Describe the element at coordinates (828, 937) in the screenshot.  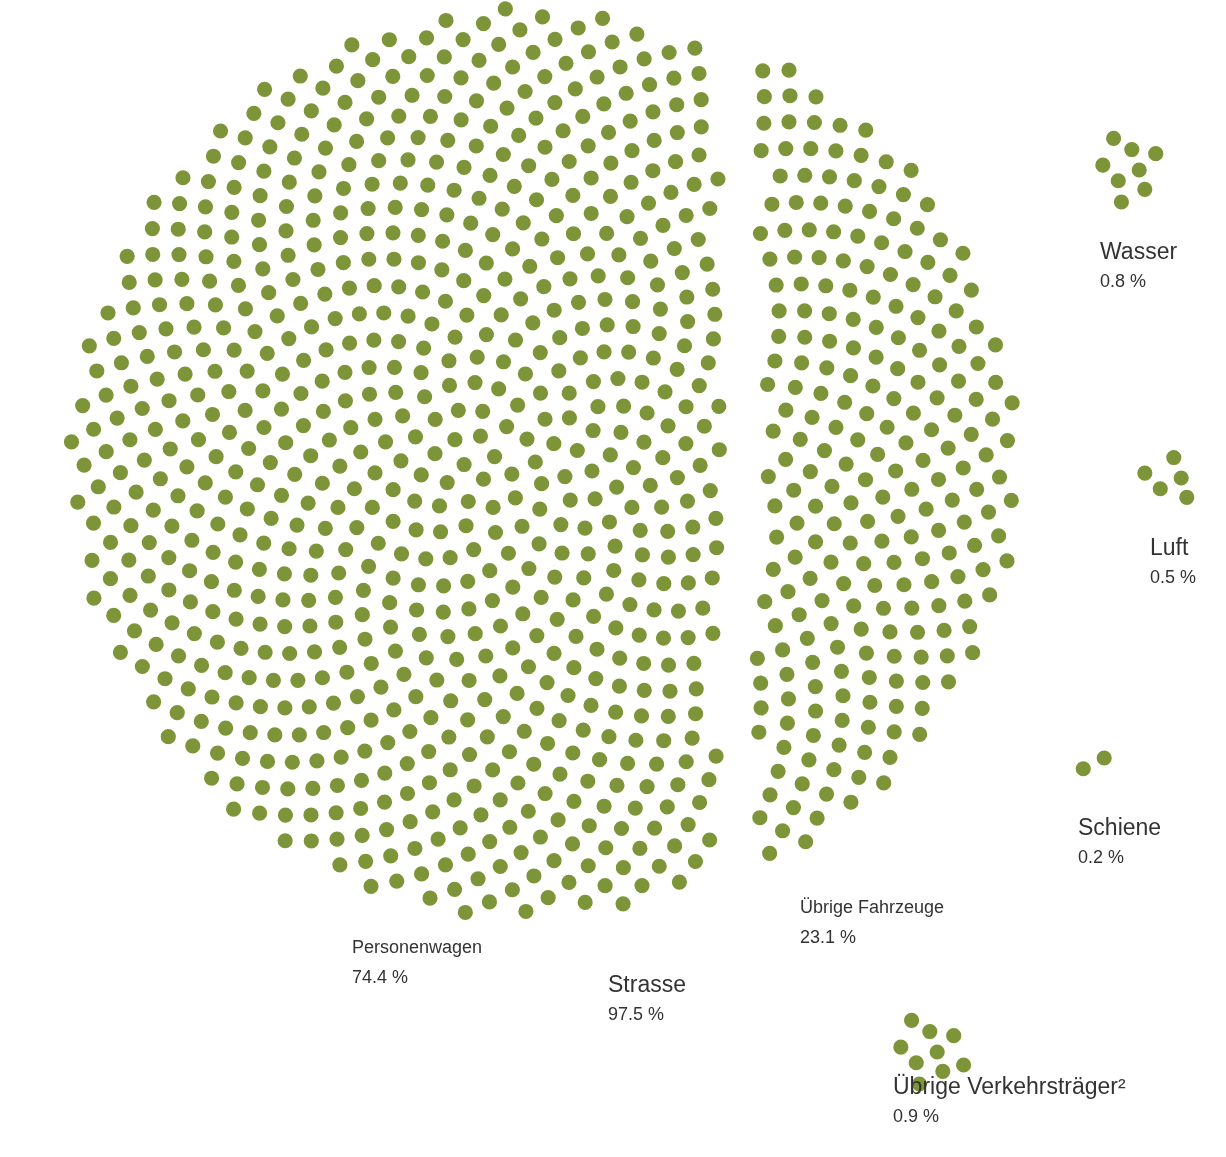
I see `data-label: 23.1 %` at that location.